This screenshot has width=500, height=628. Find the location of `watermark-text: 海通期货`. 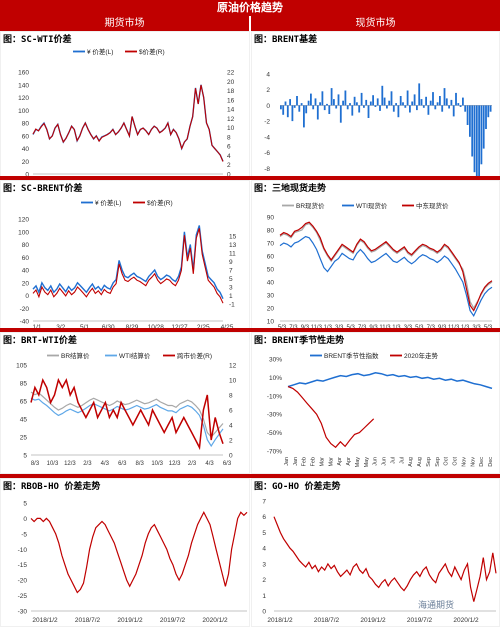

watermark-text: 海通期货 is located at coordinates (436, 606).